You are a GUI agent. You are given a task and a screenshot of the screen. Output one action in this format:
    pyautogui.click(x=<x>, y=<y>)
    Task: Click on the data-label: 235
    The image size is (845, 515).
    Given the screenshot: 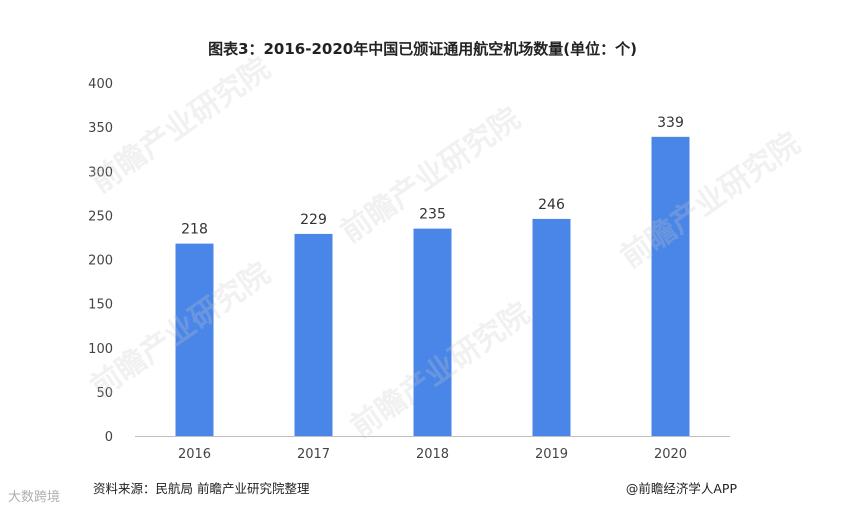 What is the action you would take?
    pyautogui.click(x=432, y=215)
    